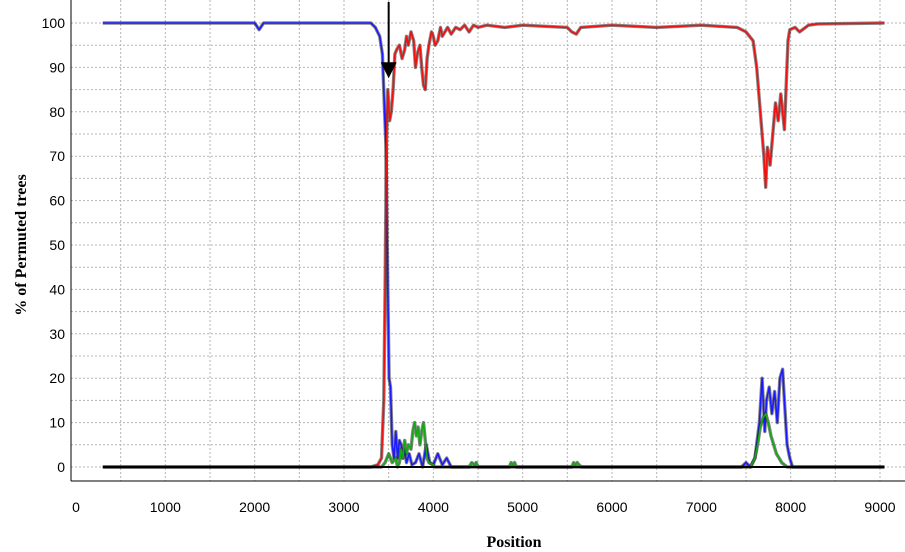  I want to click on y-tick-label: 80, so click(57, 112).